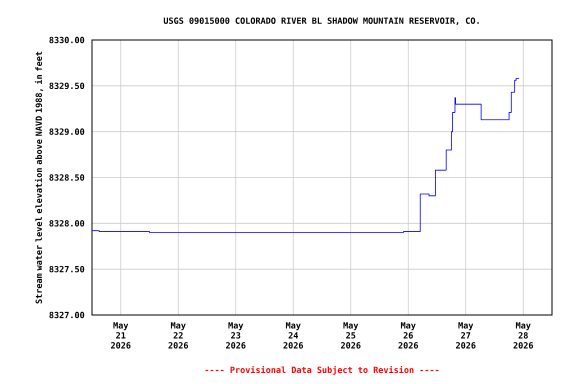  What do you see at coordinates (322, 370) in the screenshot?
I see `text: ---- Provisional Data Subject to Revision ----` at bounding box center [322, 370].